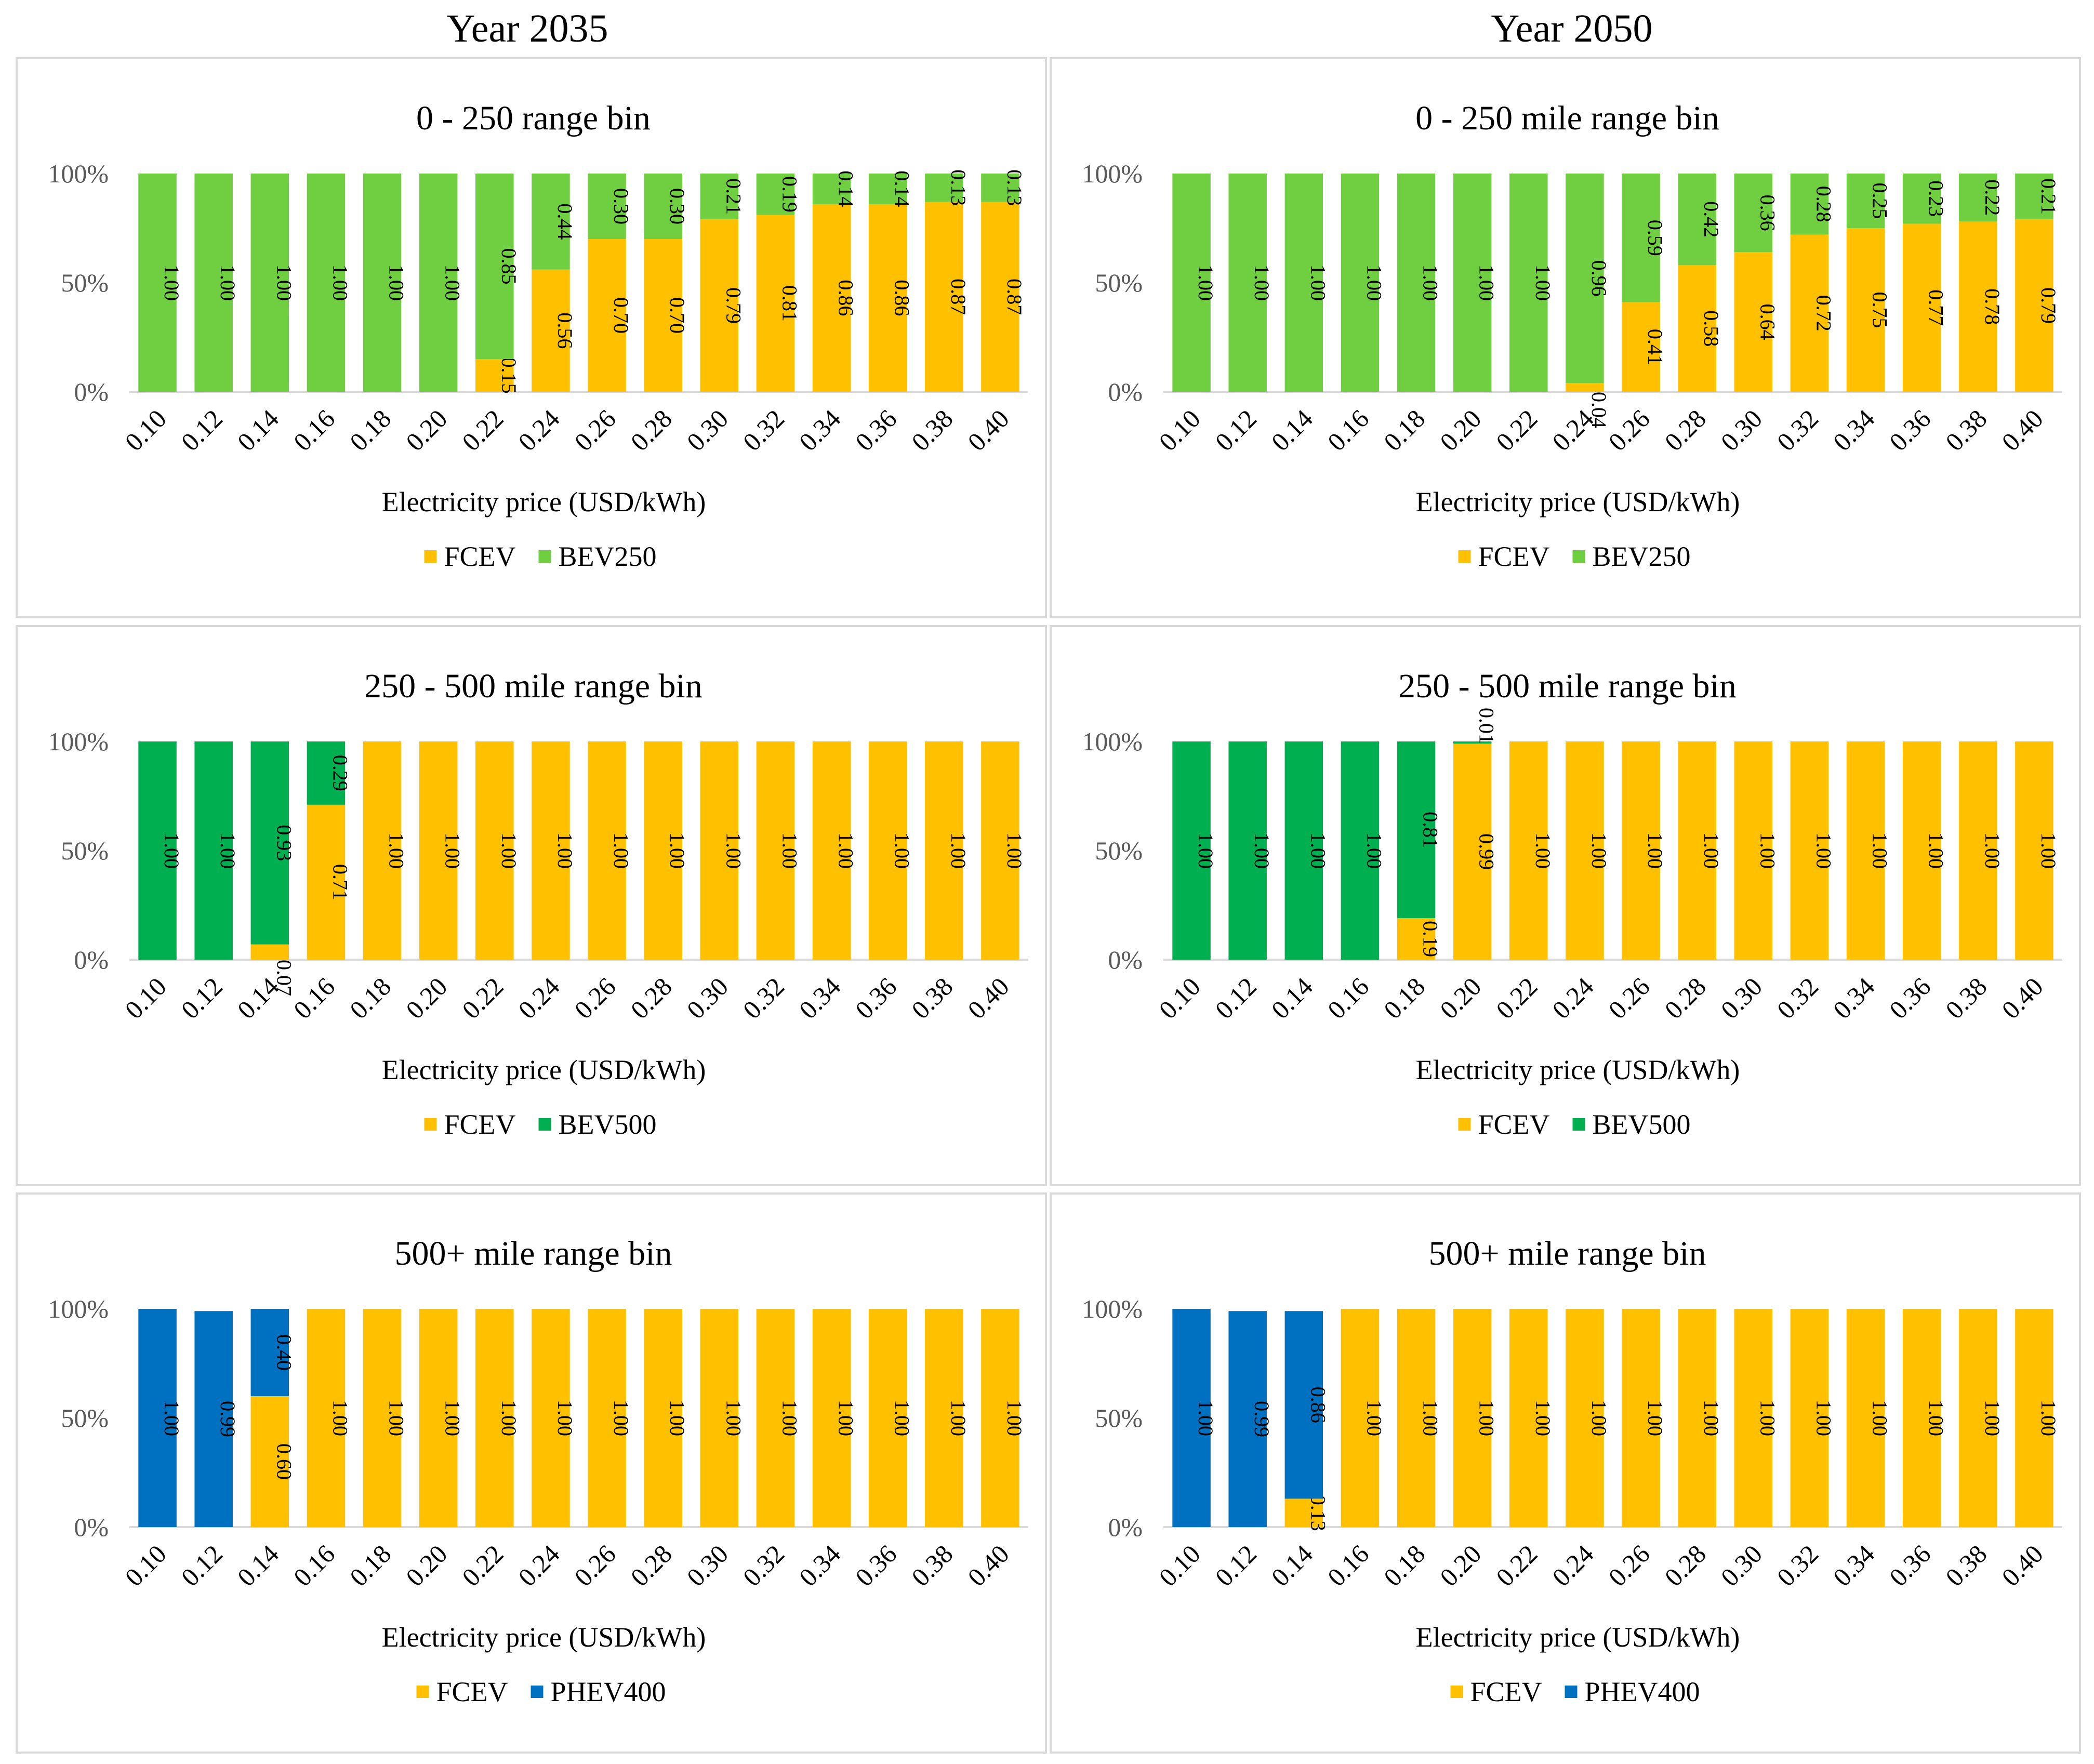 The image size is (2094, 1764). I want to click on x-tick-label: 0.16, so click(314, 1565).